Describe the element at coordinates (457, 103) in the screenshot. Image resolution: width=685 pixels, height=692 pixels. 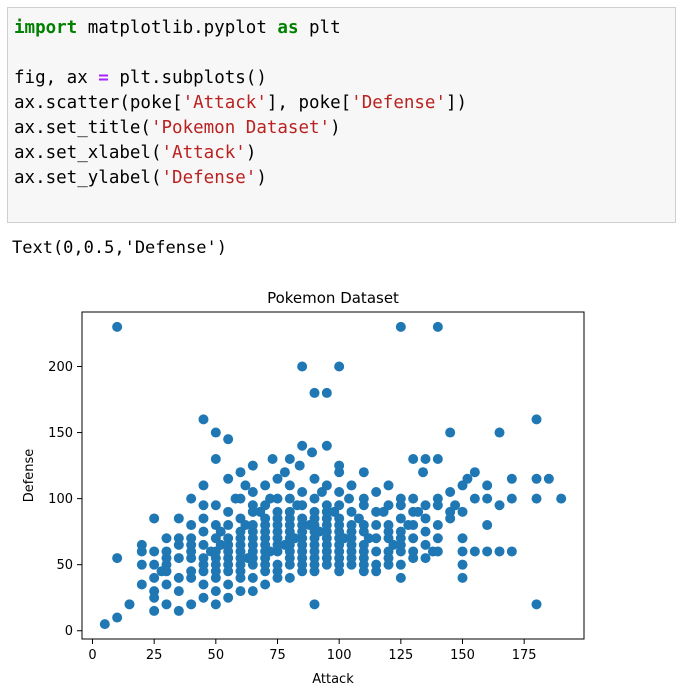
I see `code-token: ])` at that location.